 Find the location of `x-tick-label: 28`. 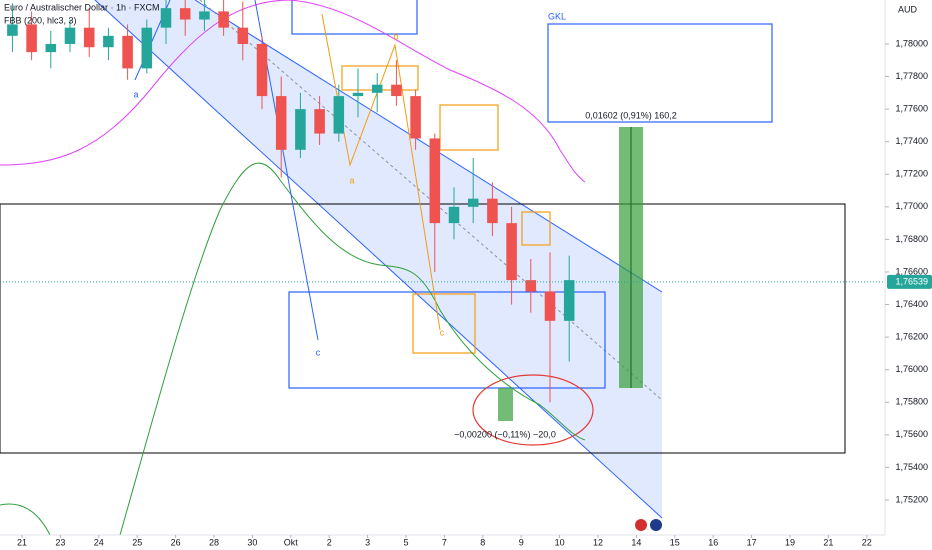

x-tick-label: 28 is located at coordinates (214, 542).